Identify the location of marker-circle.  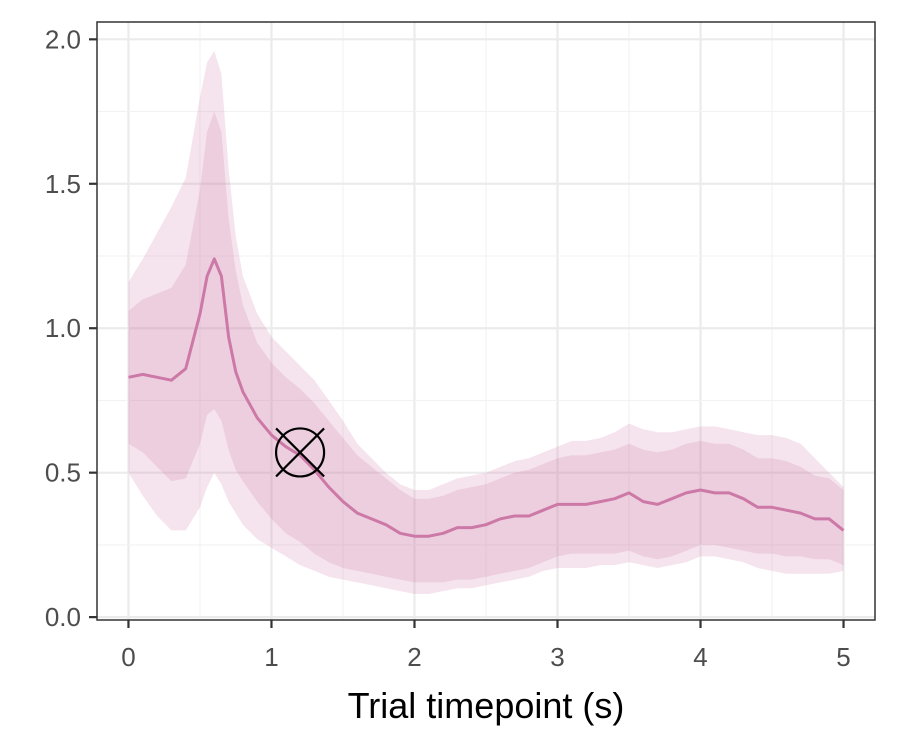
(300, 452).